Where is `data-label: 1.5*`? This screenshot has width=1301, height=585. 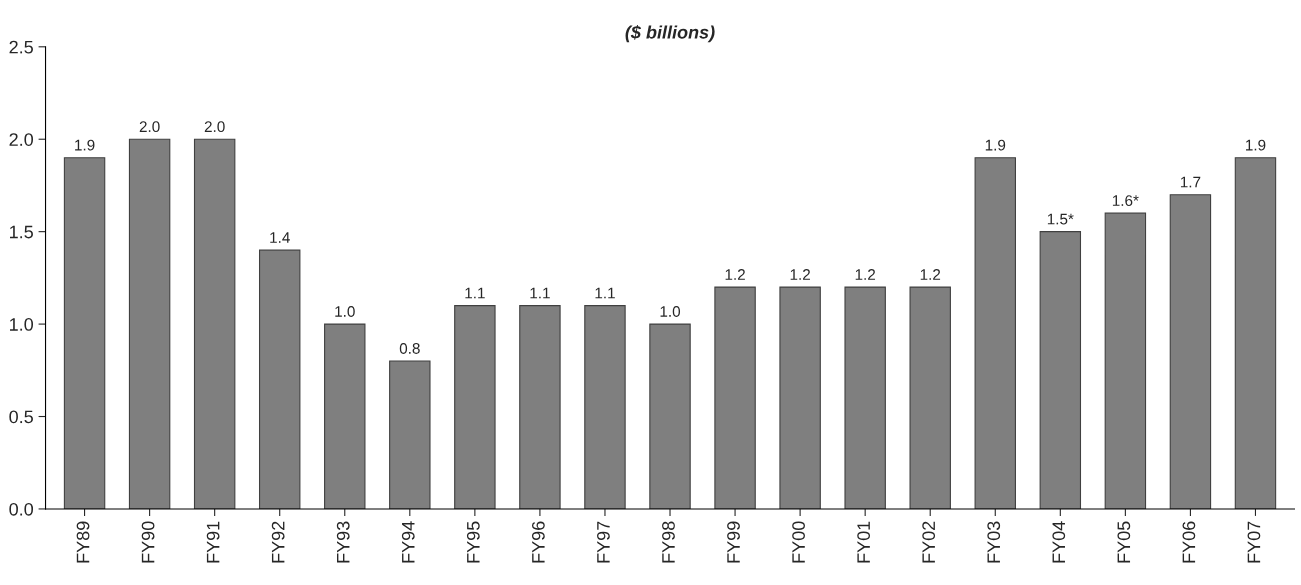
data-label: 1.5* is located at coordinates (1060, 219).